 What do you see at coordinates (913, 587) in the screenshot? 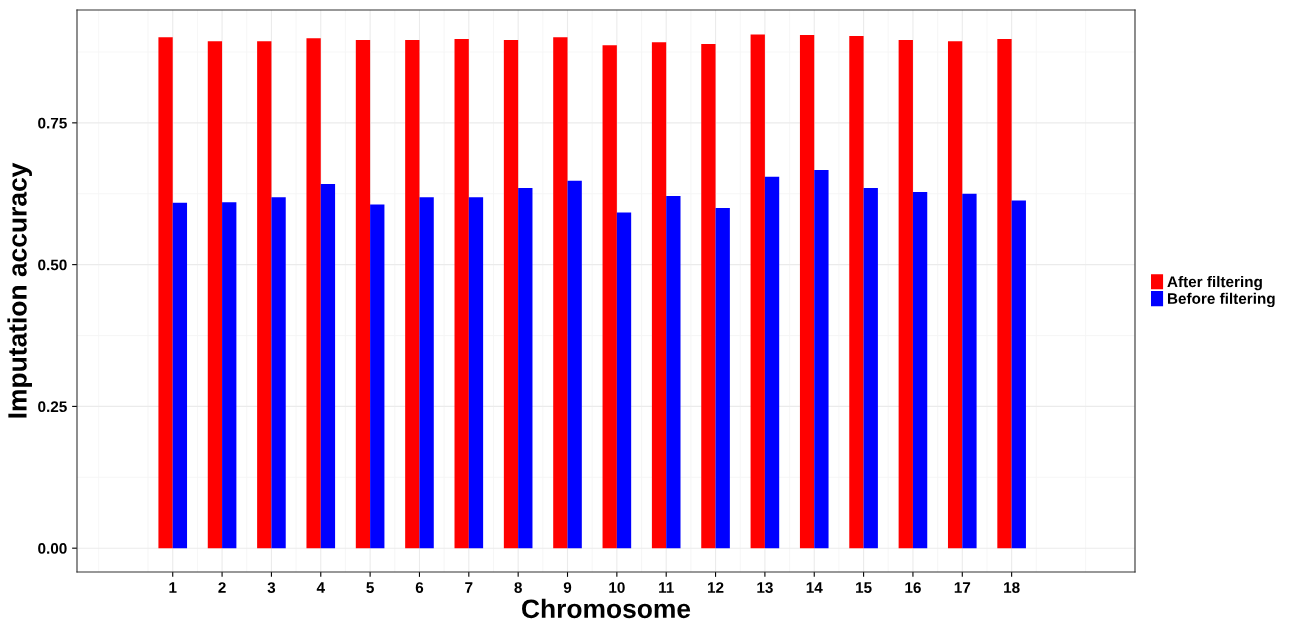
I see `x-tick-label: 16` at bounding box center [913, 587].